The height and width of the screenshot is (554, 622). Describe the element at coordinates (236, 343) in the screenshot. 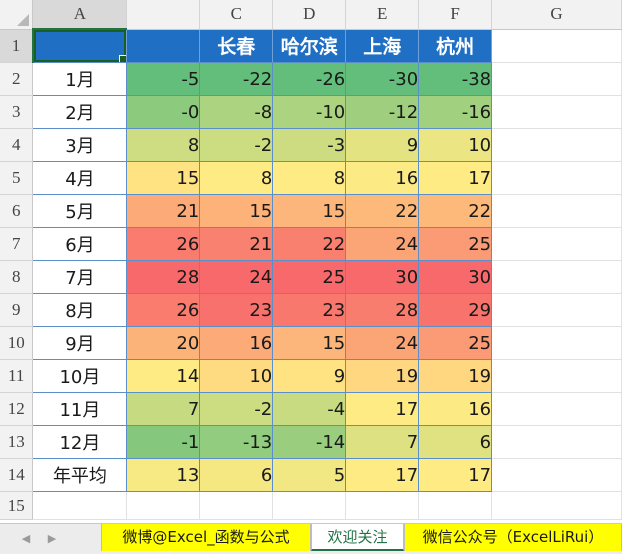

I see `value-cell-c: 16` at that location.